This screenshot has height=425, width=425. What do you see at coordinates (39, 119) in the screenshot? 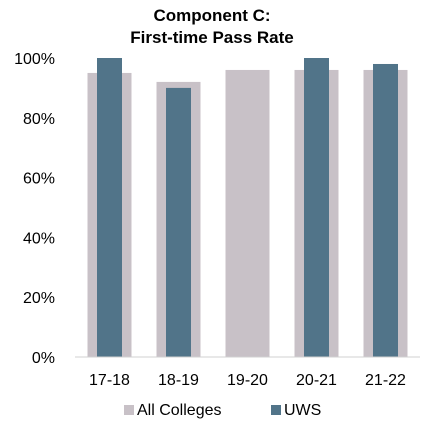
I see `y-tick-label: 80%` at bounding box center [39, 119].